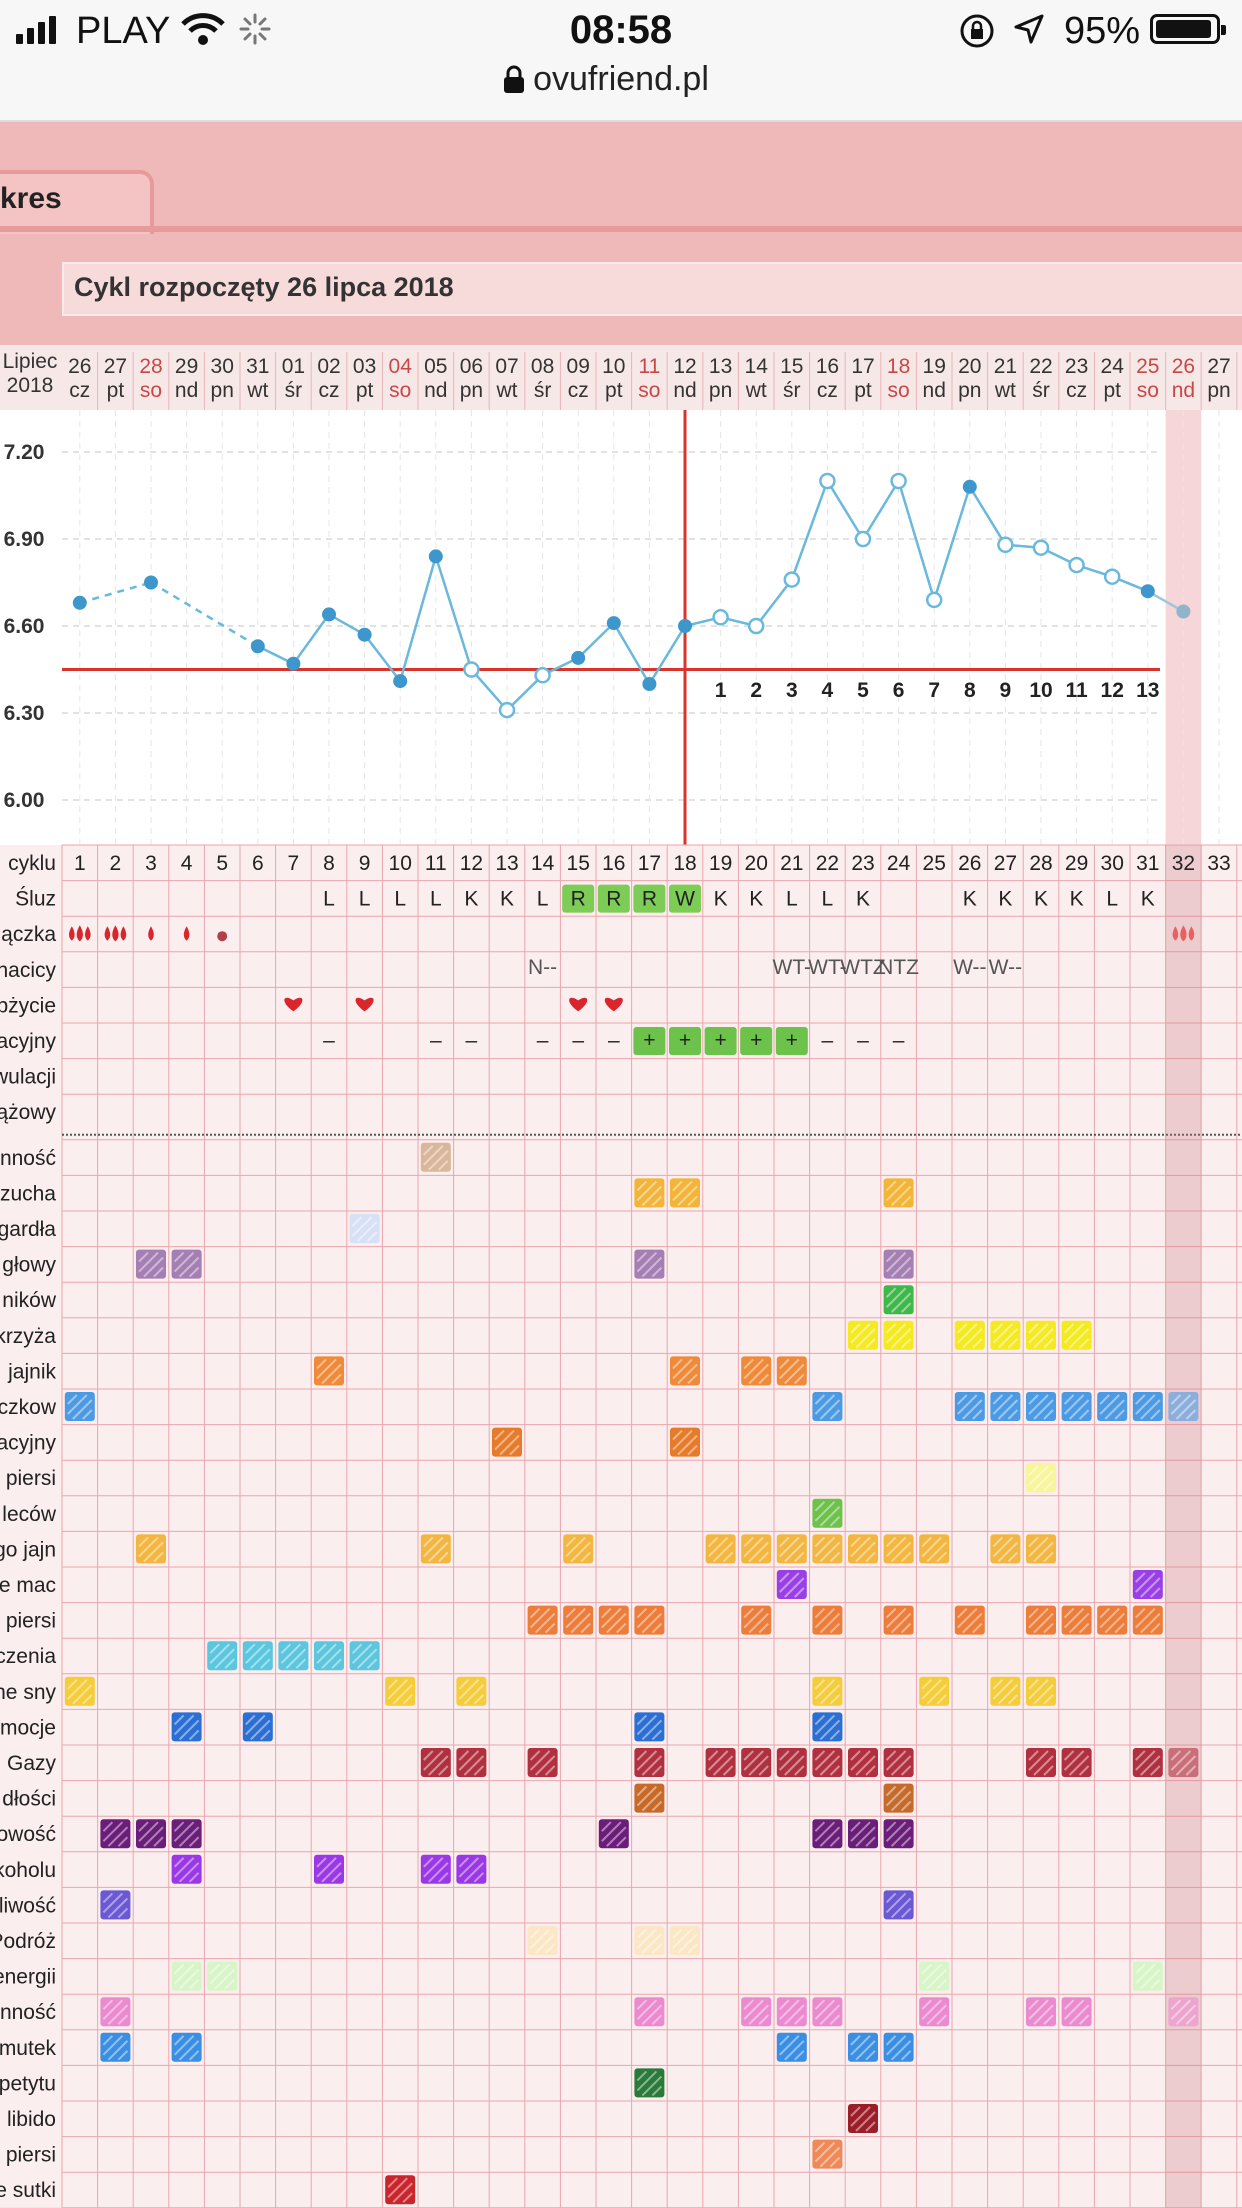 The height and width of the screenshot is (2208, 1242). I want to click on cycle-day-number: 31, so click(1147, 863).